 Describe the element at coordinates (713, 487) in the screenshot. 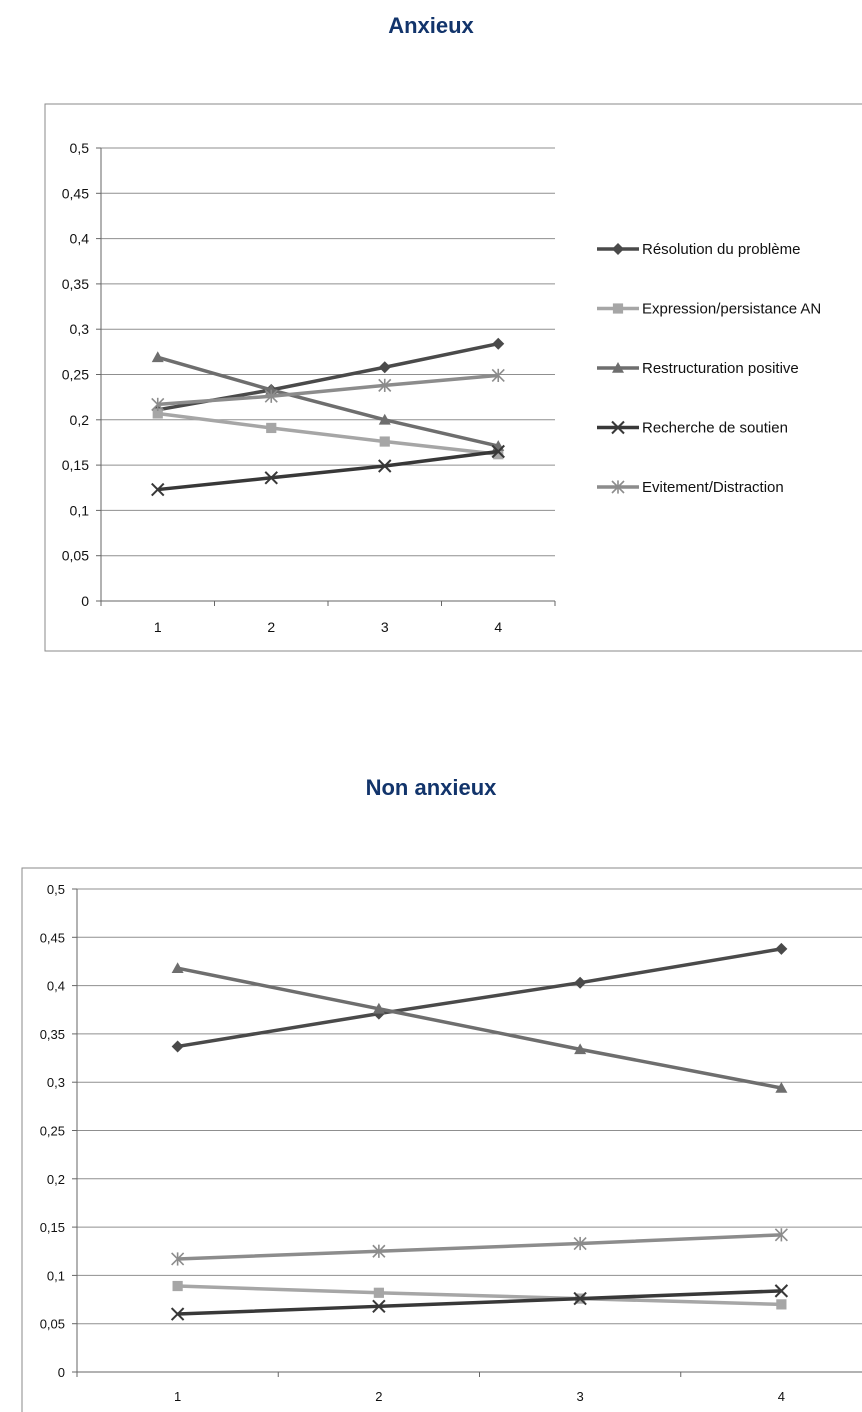

I see `legend-label: Evitement/Distraction` at that location.